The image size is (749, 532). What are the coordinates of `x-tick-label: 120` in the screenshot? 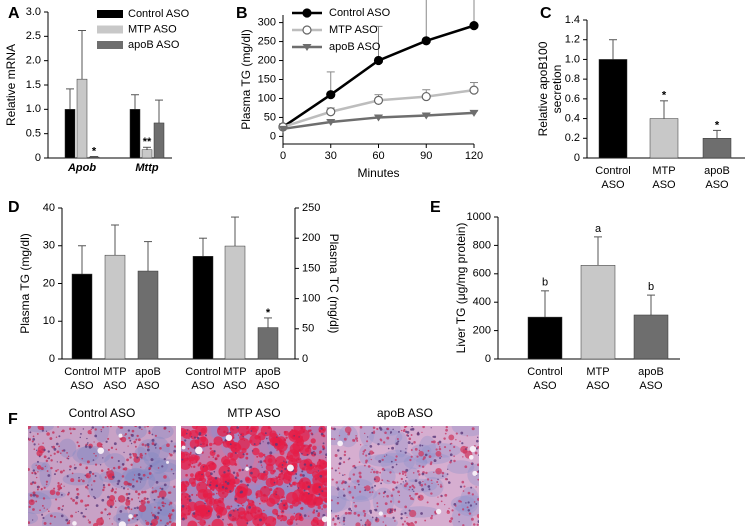 It's located at (474, 156).